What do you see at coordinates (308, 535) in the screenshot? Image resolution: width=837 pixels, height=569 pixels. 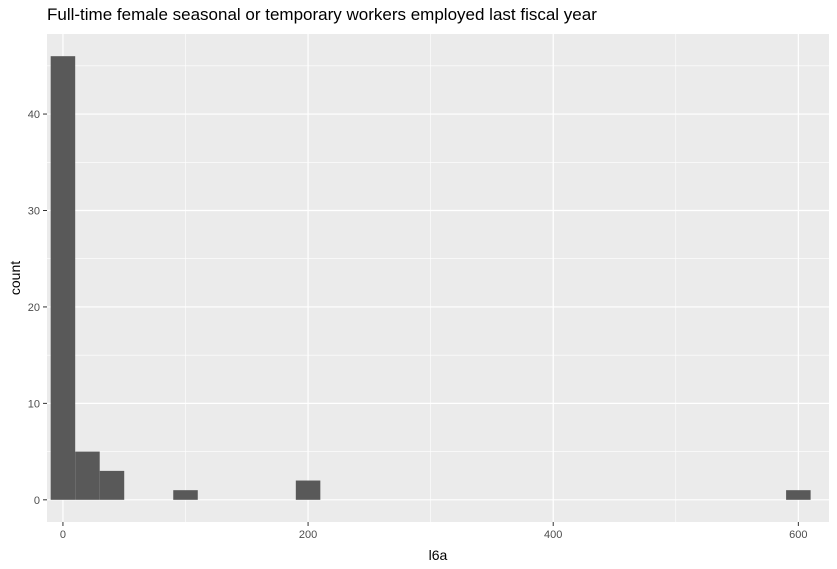 I see `x-tick-label: 200` at bounding box center [308, 535].